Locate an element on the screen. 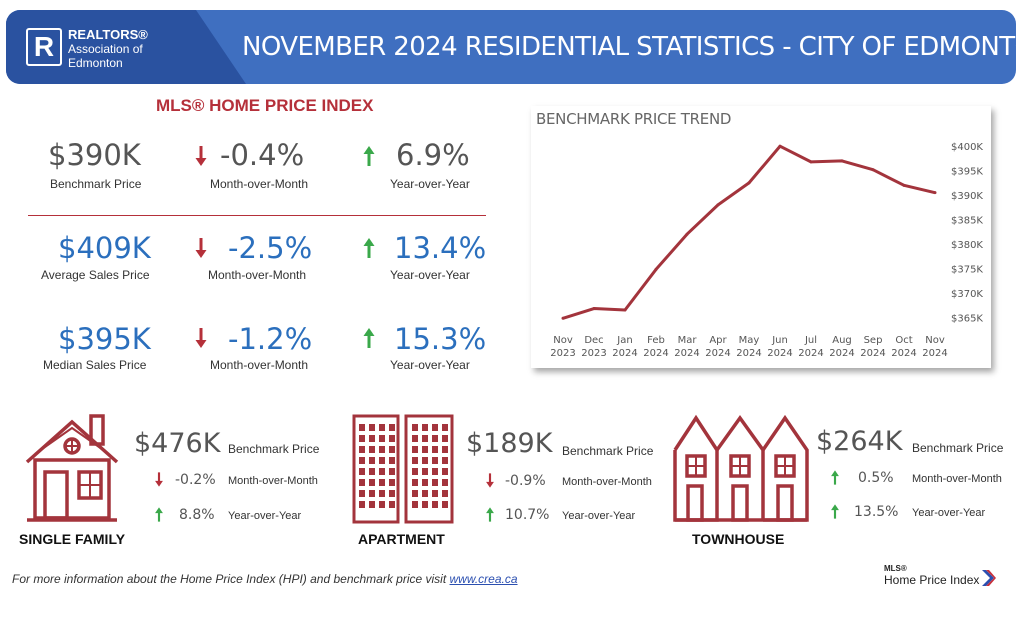  x-tick-label: Jul is located at coordinates (810, 340).